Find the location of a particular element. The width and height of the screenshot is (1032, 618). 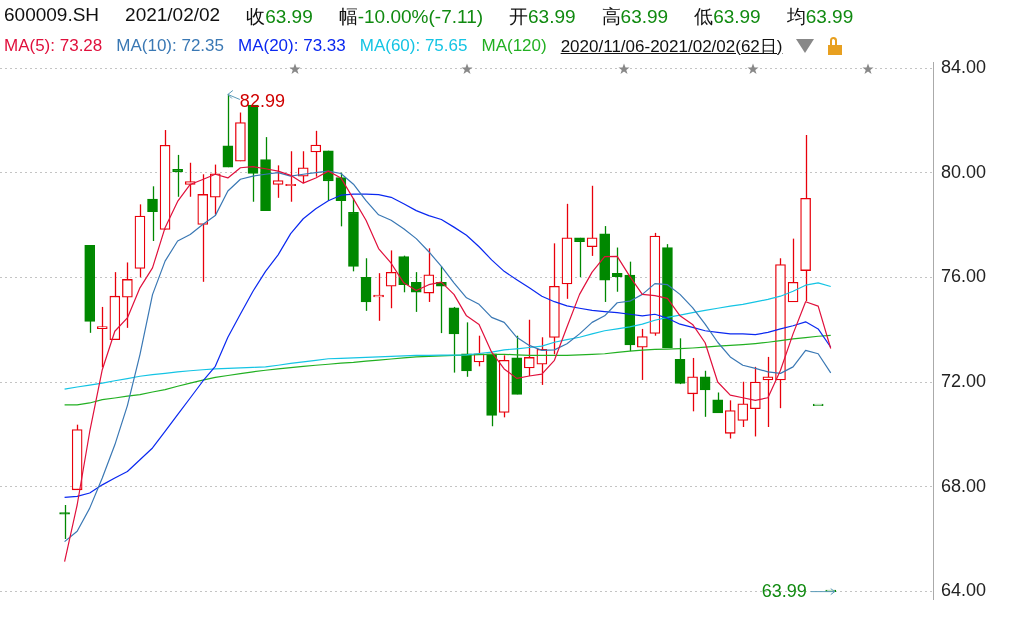

chart-subtitle: 2020/11/06-2021/02/02(62日) is located at coordinates (671, 46).